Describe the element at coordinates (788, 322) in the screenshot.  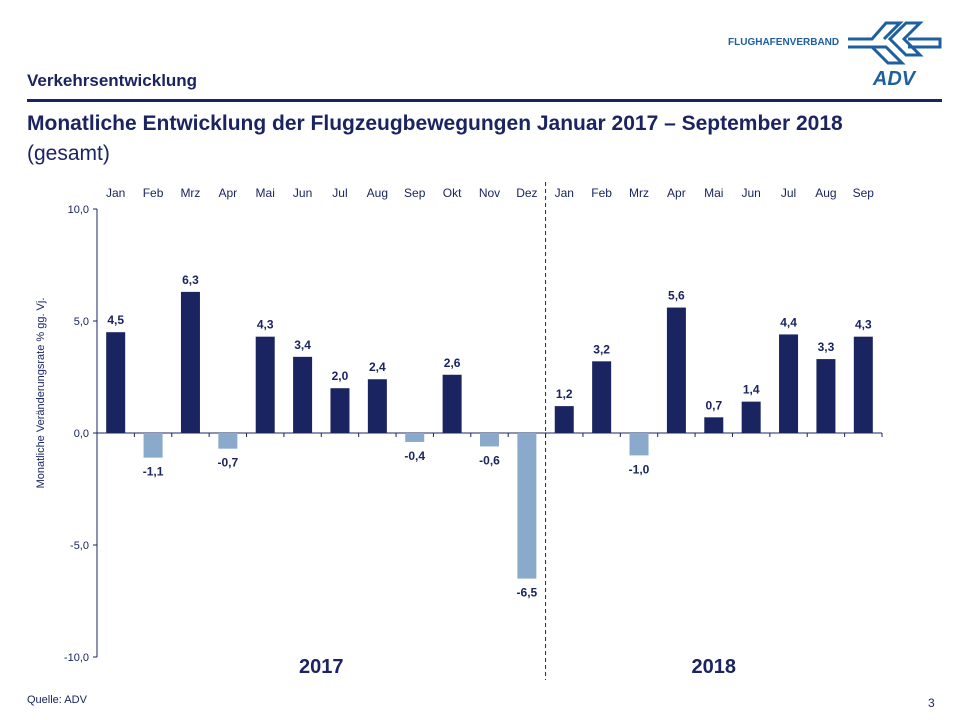
I see `data-label: 4,4` at that location.